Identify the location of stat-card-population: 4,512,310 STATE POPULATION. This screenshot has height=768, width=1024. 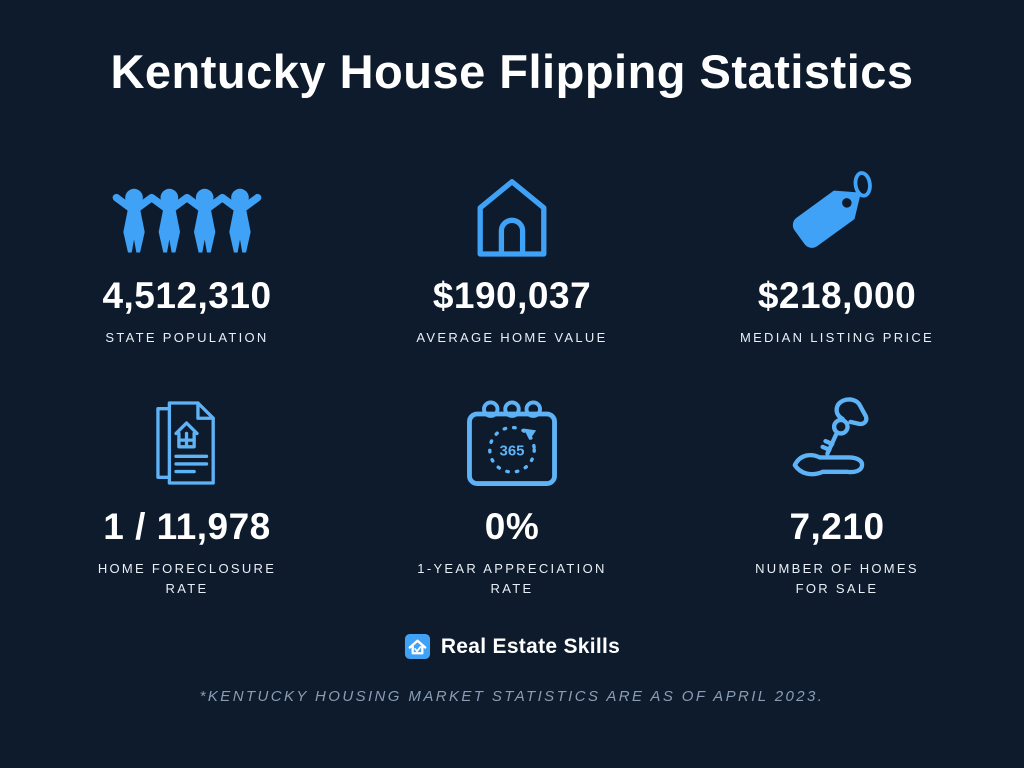
(187, 251).